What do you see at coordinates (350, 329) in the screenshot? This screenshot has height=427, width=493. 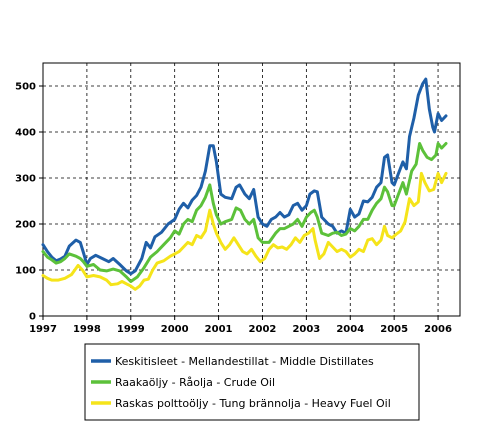 I see `x-tick-label: 2004` at bounding box center [350, 329].